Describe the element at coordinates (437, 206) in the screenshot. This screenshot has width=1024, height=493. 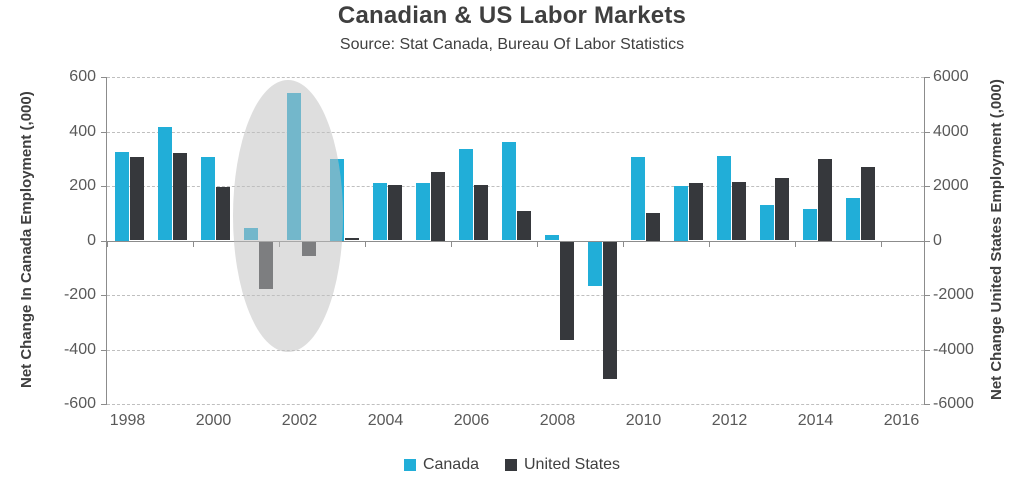
I see `bar-united-states-2005` at that location.